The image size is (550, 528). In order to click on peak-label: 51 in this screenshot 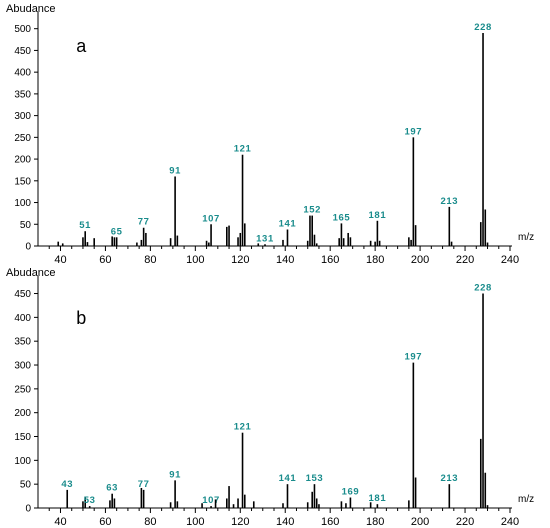, I will do `click(85, 225)`.